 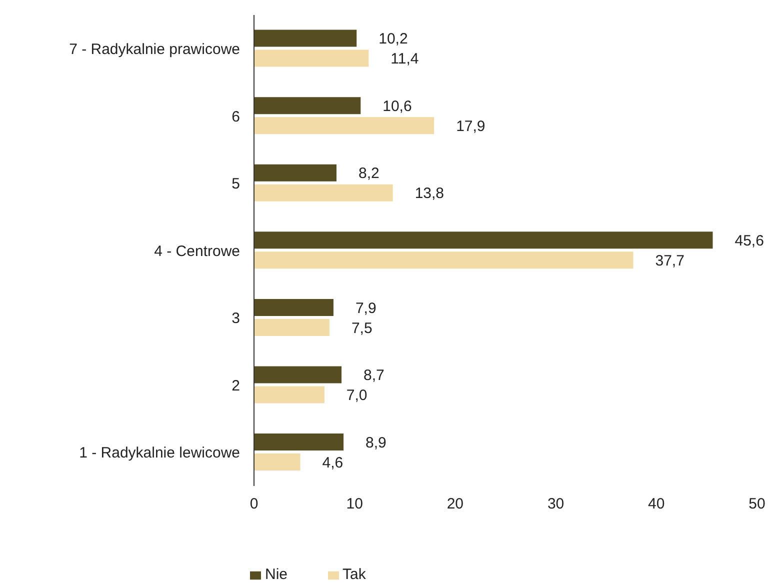 What do you see at coordinates (393, 39) in the screenshot?
I see `data-label: 10,2` at bounding box center [393, 39].